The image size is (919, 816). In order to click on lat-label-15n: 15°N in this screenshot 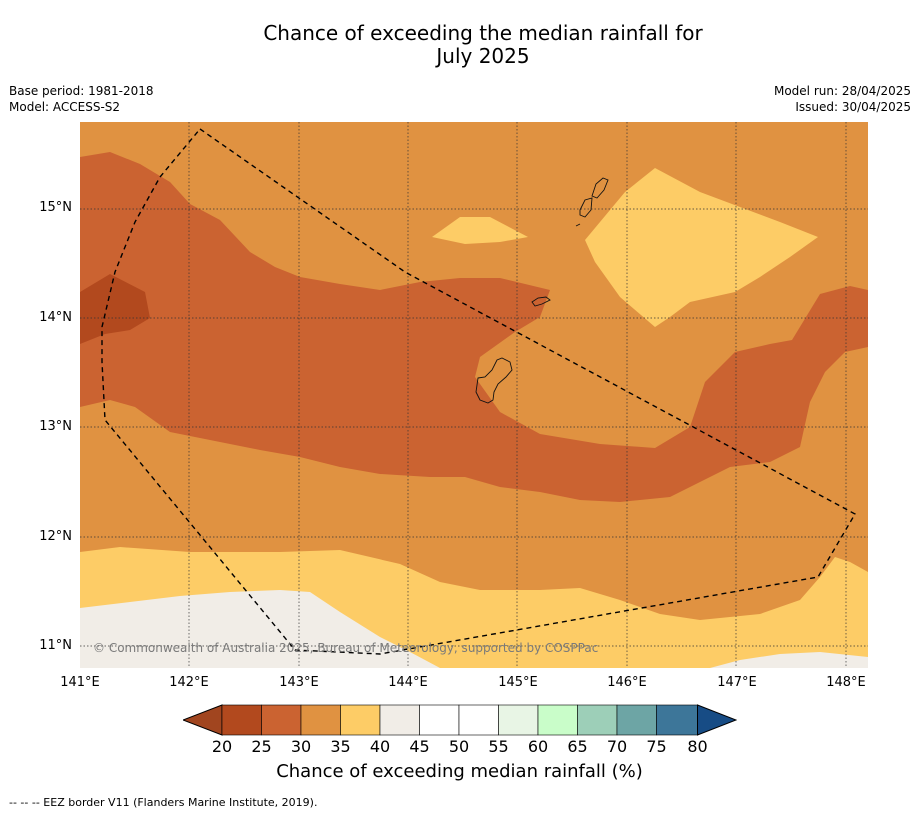, I will do `click(55, 207)`.